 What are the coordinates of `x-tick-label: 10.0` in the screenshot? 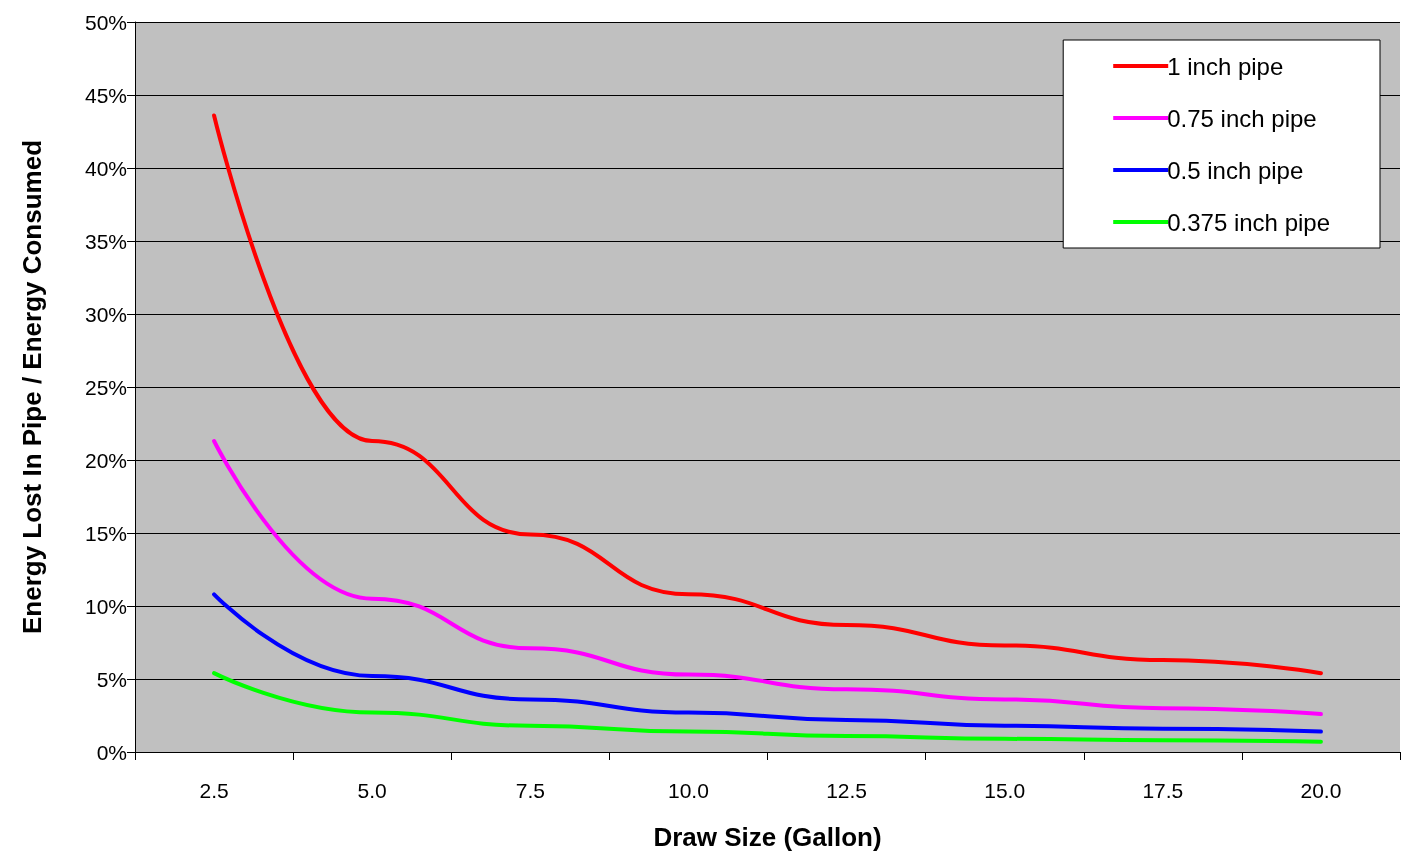 It's located at (688, 790).